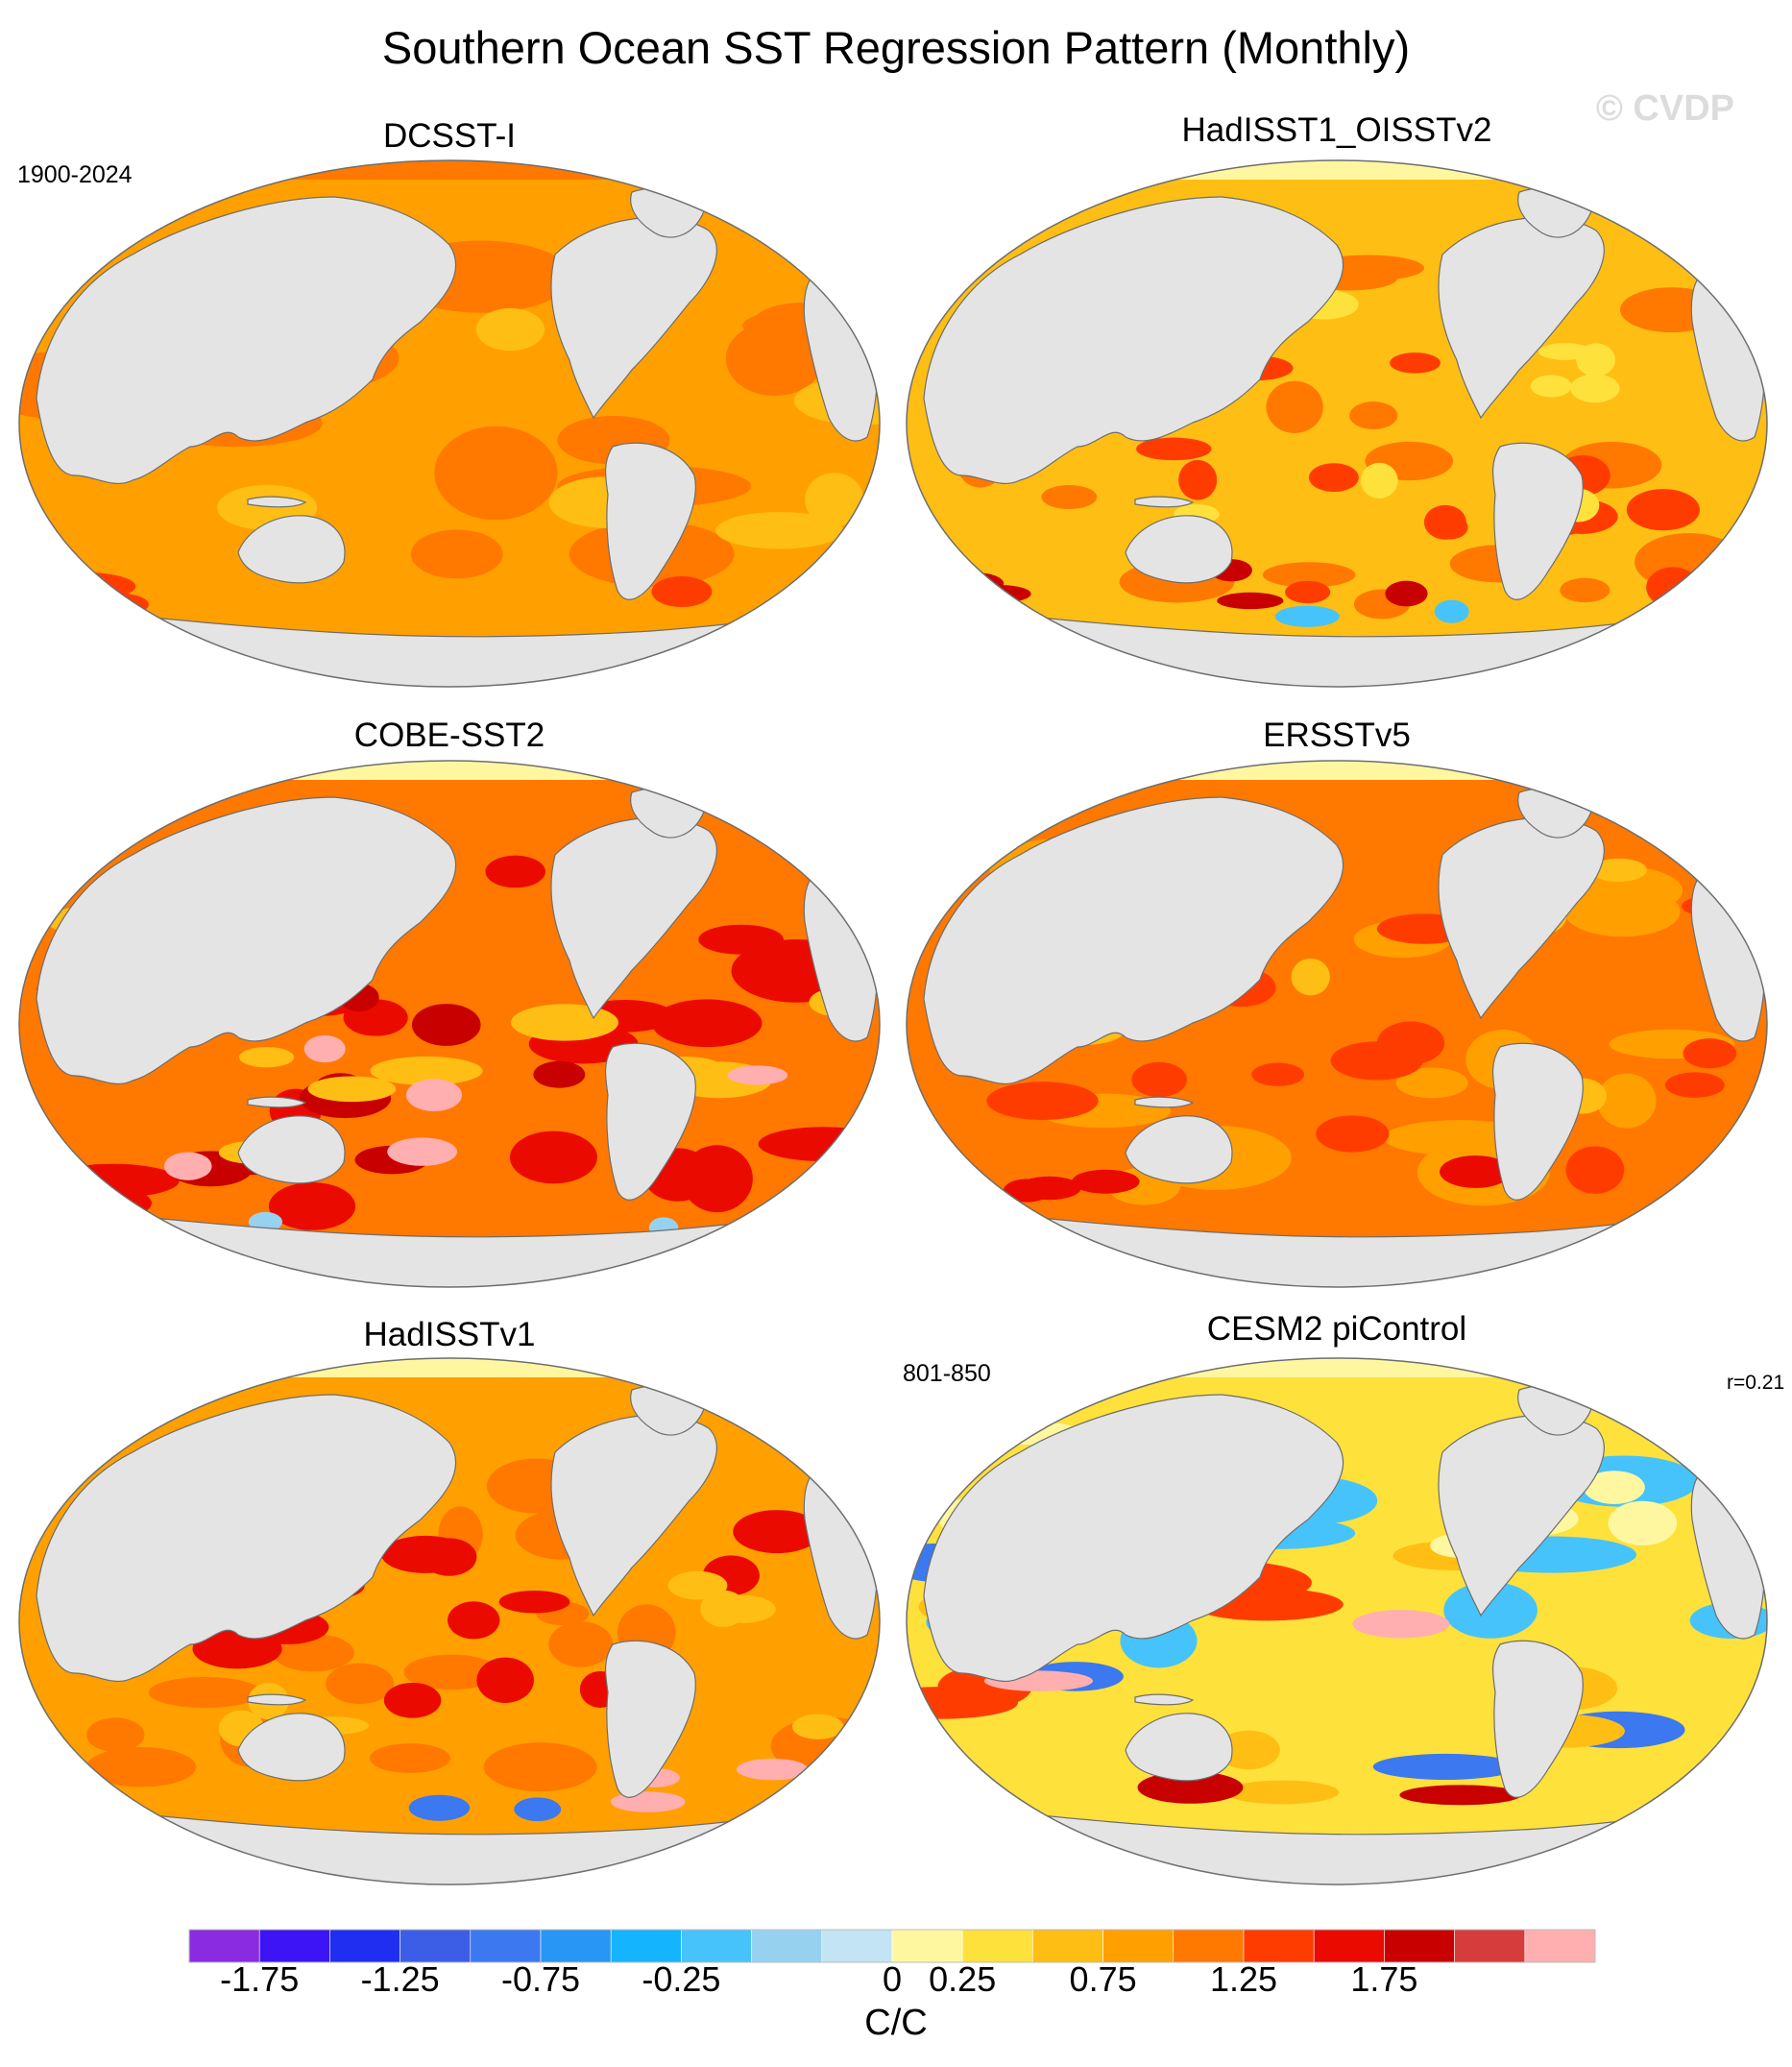 The image size is (1792, 2067). Describe the element at coordinates (1337, 1024) in the screenshot. I see `map-ersstv5` at that location.